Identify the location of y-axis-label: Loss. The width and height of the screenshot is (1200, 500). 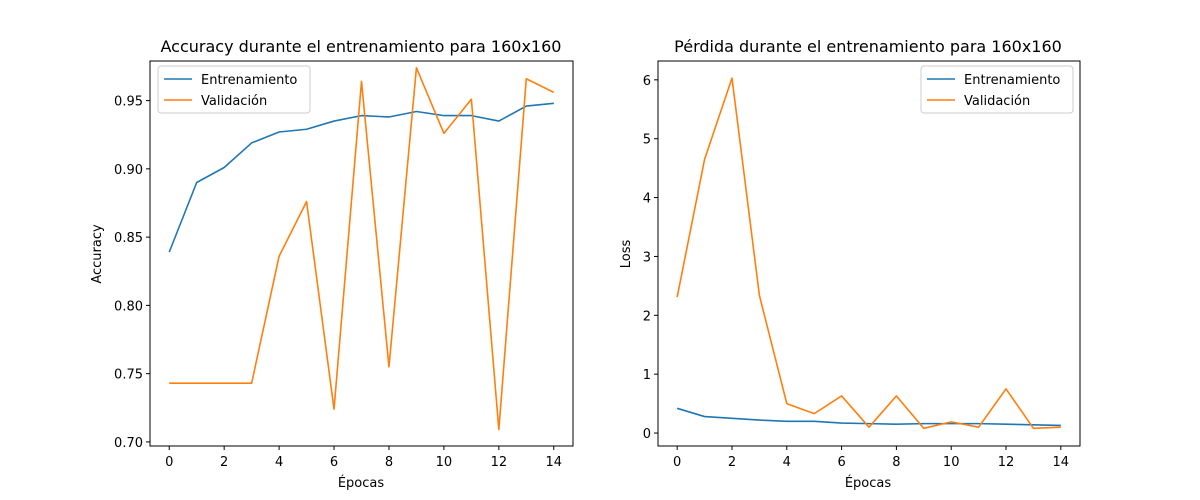
(626, 254).